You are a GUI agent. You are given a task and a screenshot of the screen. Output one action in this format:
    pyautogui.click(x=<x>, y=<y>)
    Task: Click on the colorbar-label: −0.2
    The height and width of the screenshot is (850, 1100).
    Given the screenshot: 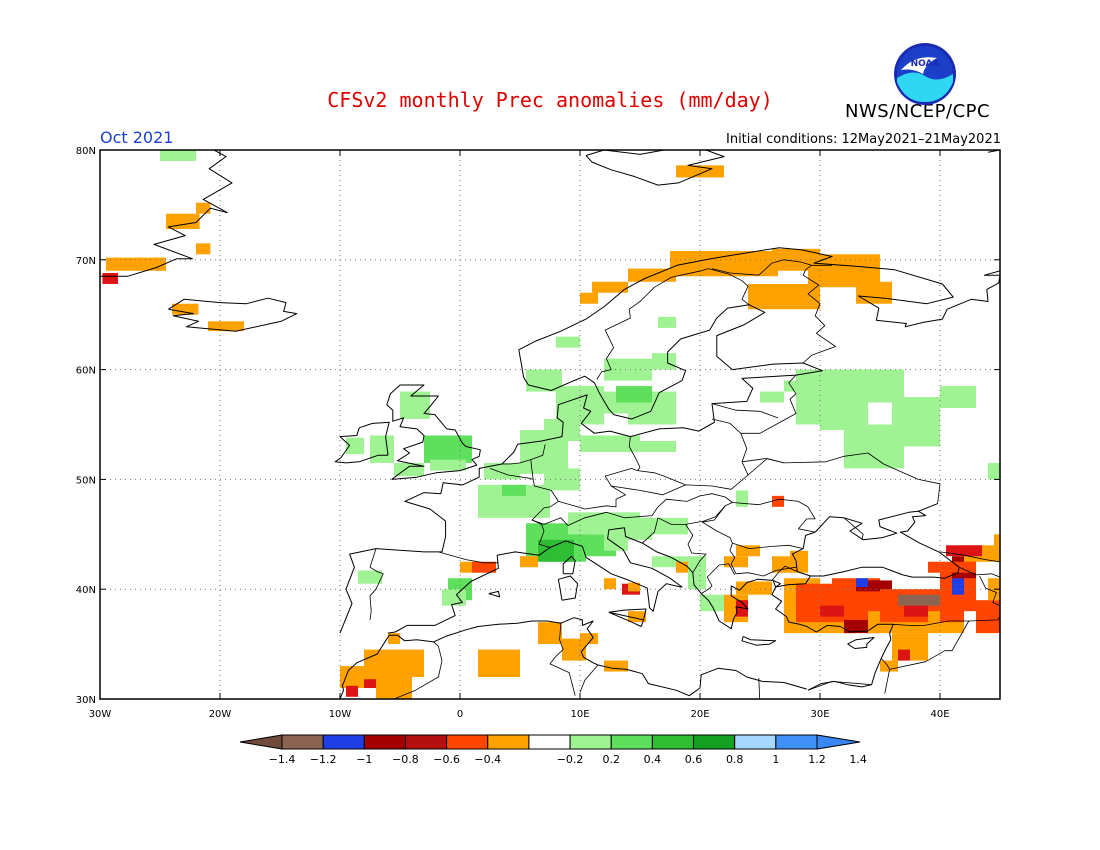 What is the action you would take?
    pyautogui.click(x=570, y=759)
    